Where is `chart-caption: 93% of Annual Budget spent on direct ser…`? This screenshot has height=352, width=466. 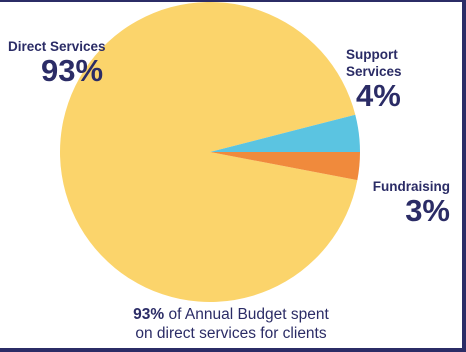 chart-caption: 93% of Annual Budget spent on direct ser… is located at coordinates (231, 324).